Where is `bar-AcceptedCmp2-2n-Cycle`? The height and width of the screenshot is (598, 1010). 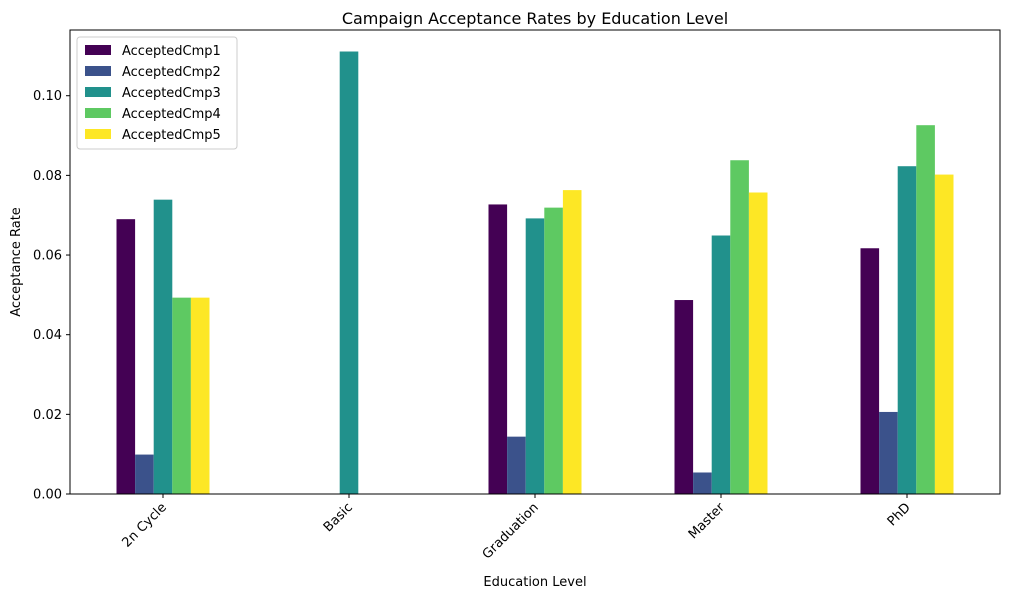
bar-AcceptedCmp2-2n-Cycle is located at coordinates (144, 474).